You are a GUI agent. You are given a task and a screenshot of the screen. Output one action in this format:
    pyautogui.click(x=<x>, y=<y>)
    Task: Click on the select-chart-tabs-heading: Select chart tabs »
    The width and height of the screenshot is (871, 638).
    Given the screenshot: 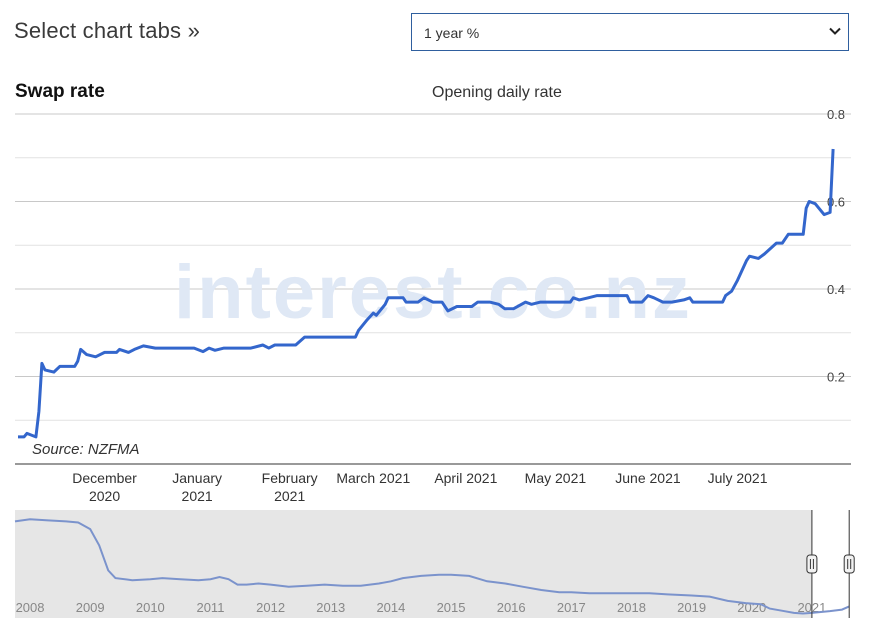 What is the action you would take?
    pyautogui.click(x=107, y=30)
    